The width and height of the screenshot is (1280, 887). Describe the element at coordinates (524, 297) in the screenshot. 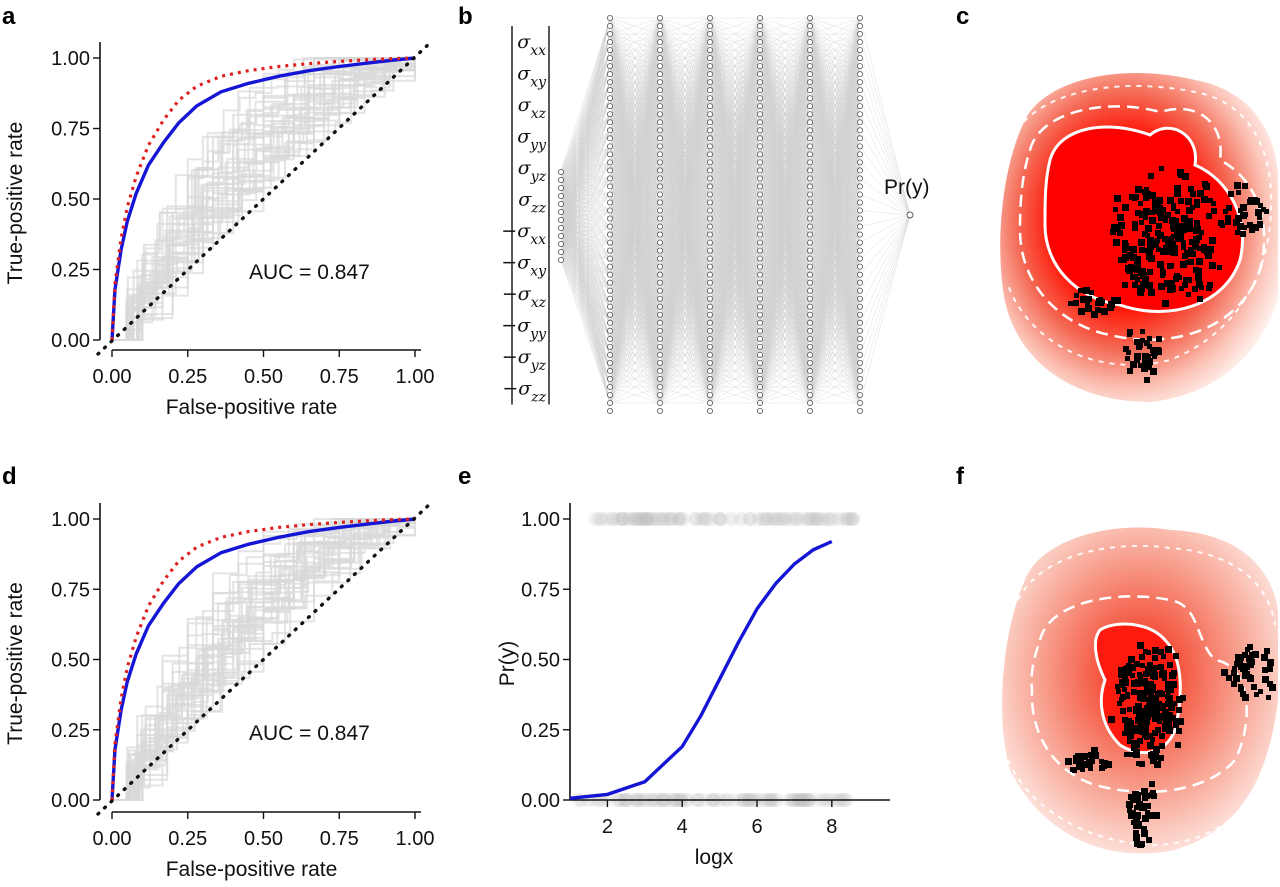

I see `input-feature-label: −σxz` at that location.